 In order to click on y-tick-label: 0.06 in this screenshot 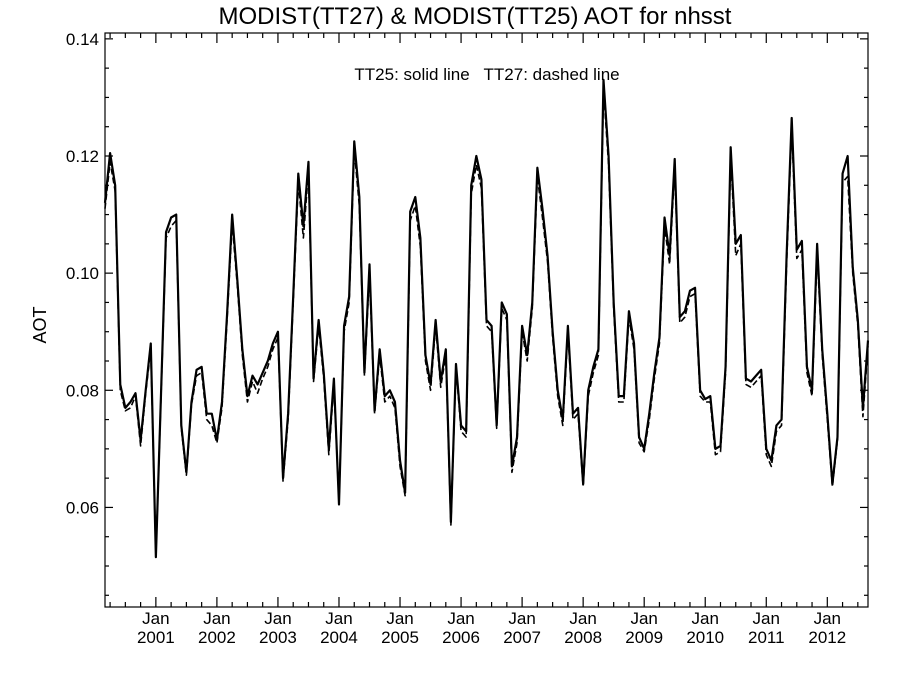, I will do `click(82, 507)`.